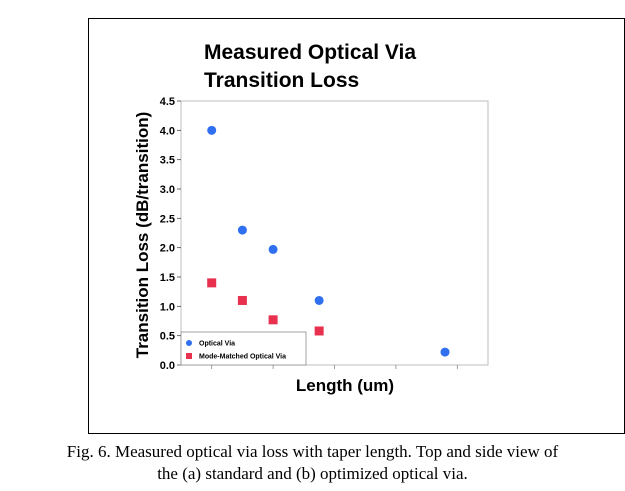 Image resolution: width=625 pixels, height=491 pixels. What do you see at coordinates (167, 219) in the screenshot?
I see `y-tick-label: 2.5` at bounding box center [167, 219].